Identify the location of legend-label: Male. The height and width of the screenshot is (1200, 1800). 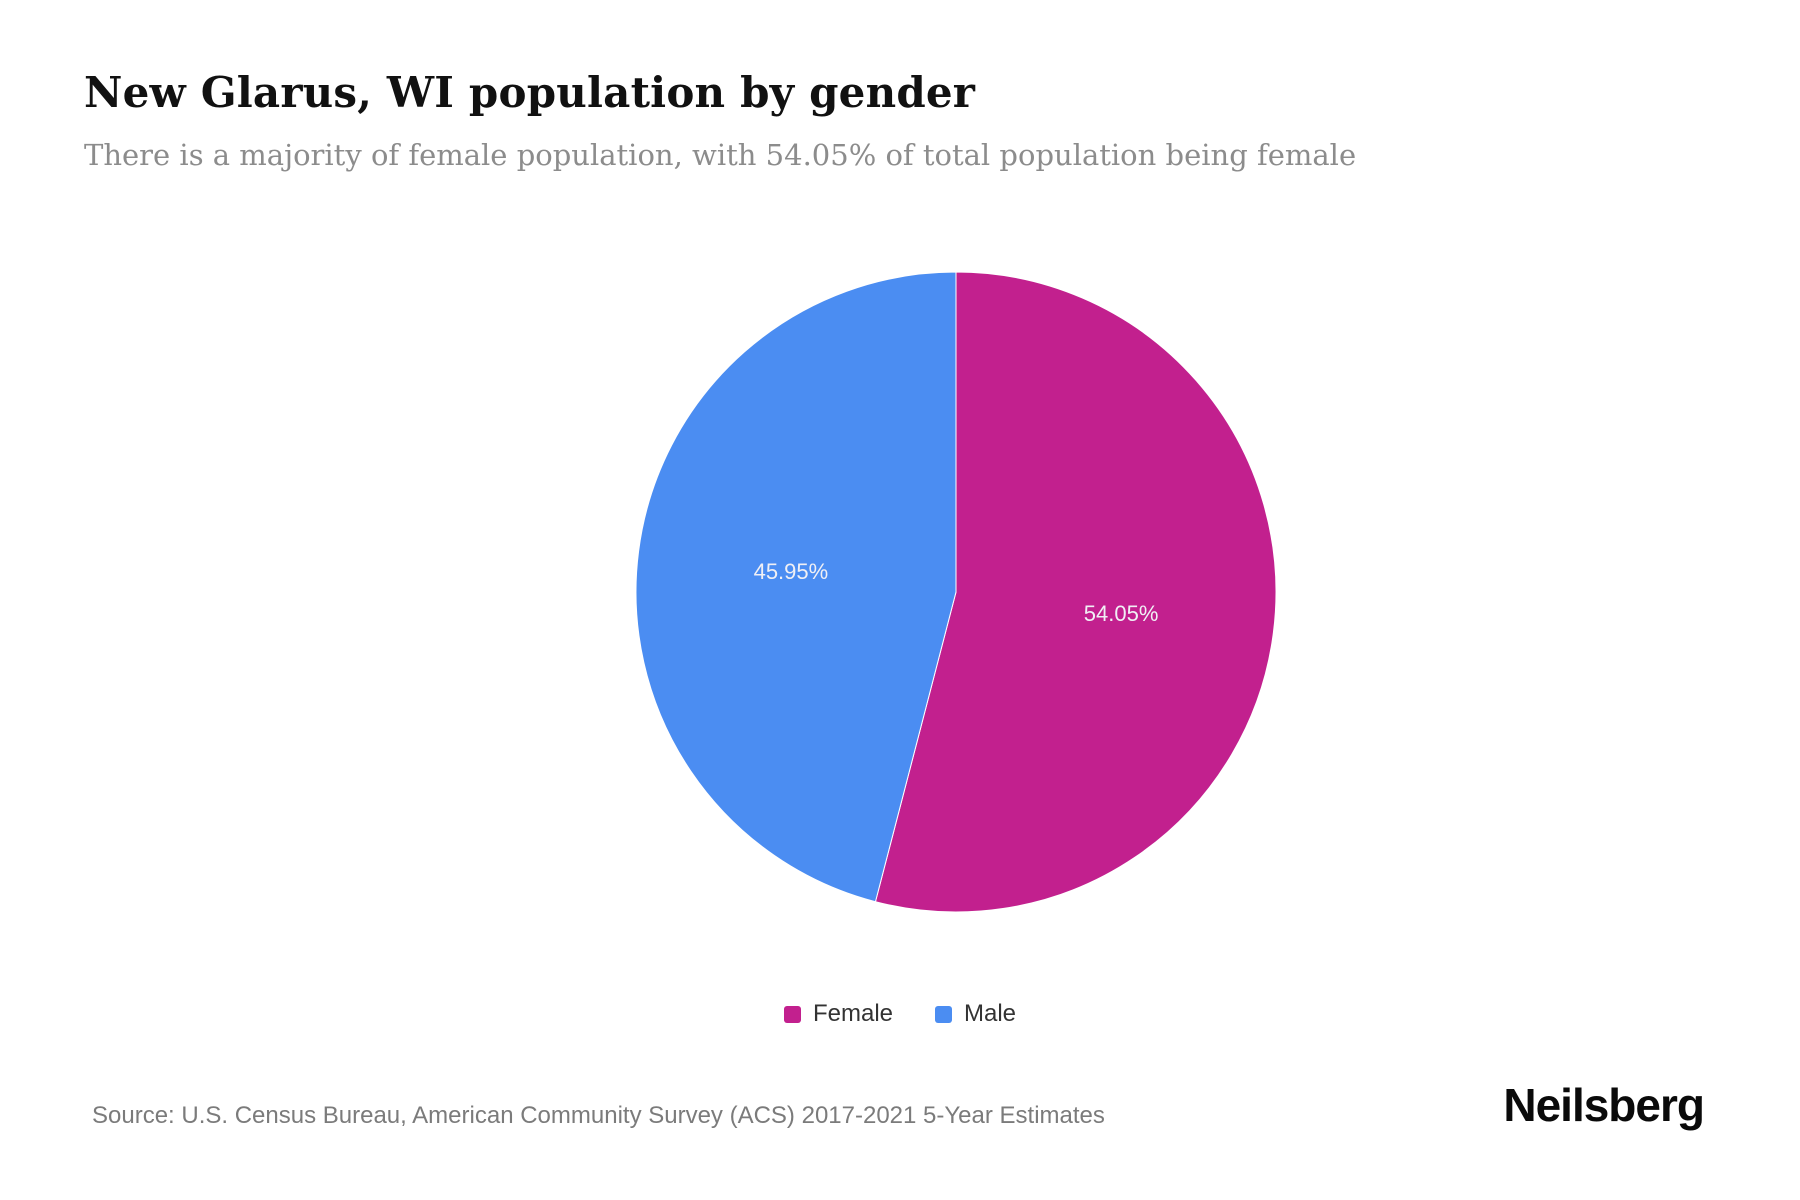
(990, 1013).